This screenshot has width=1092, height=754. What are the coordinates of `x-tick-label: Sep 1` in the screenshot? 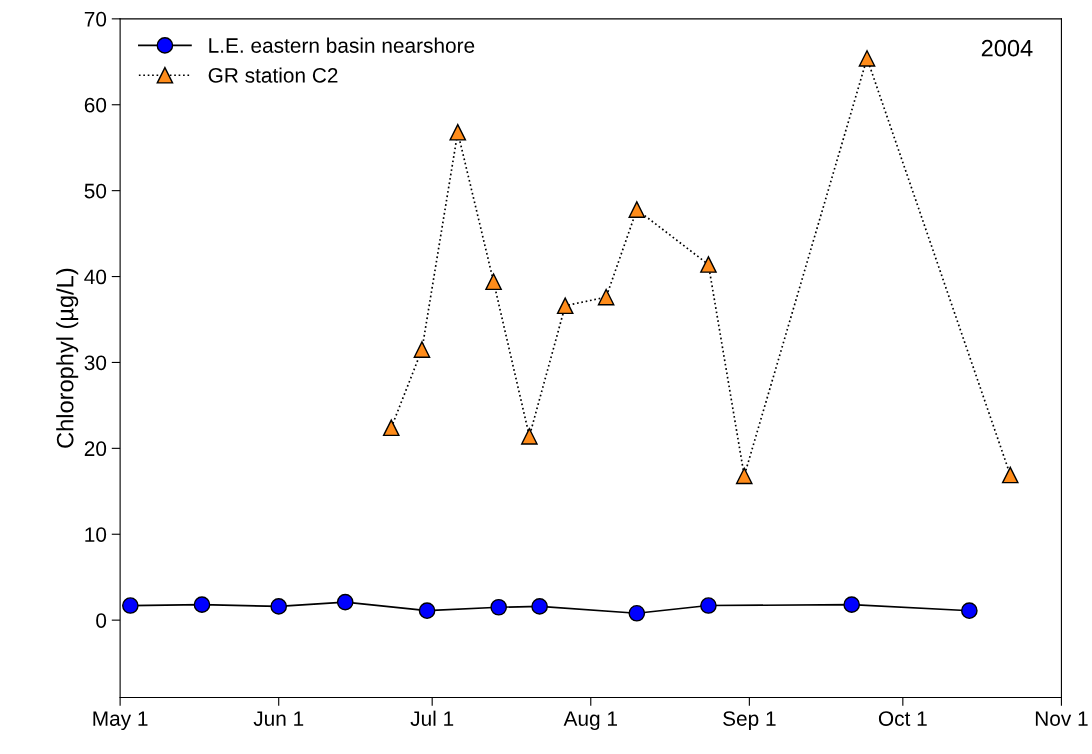 It's located at (749, 721).